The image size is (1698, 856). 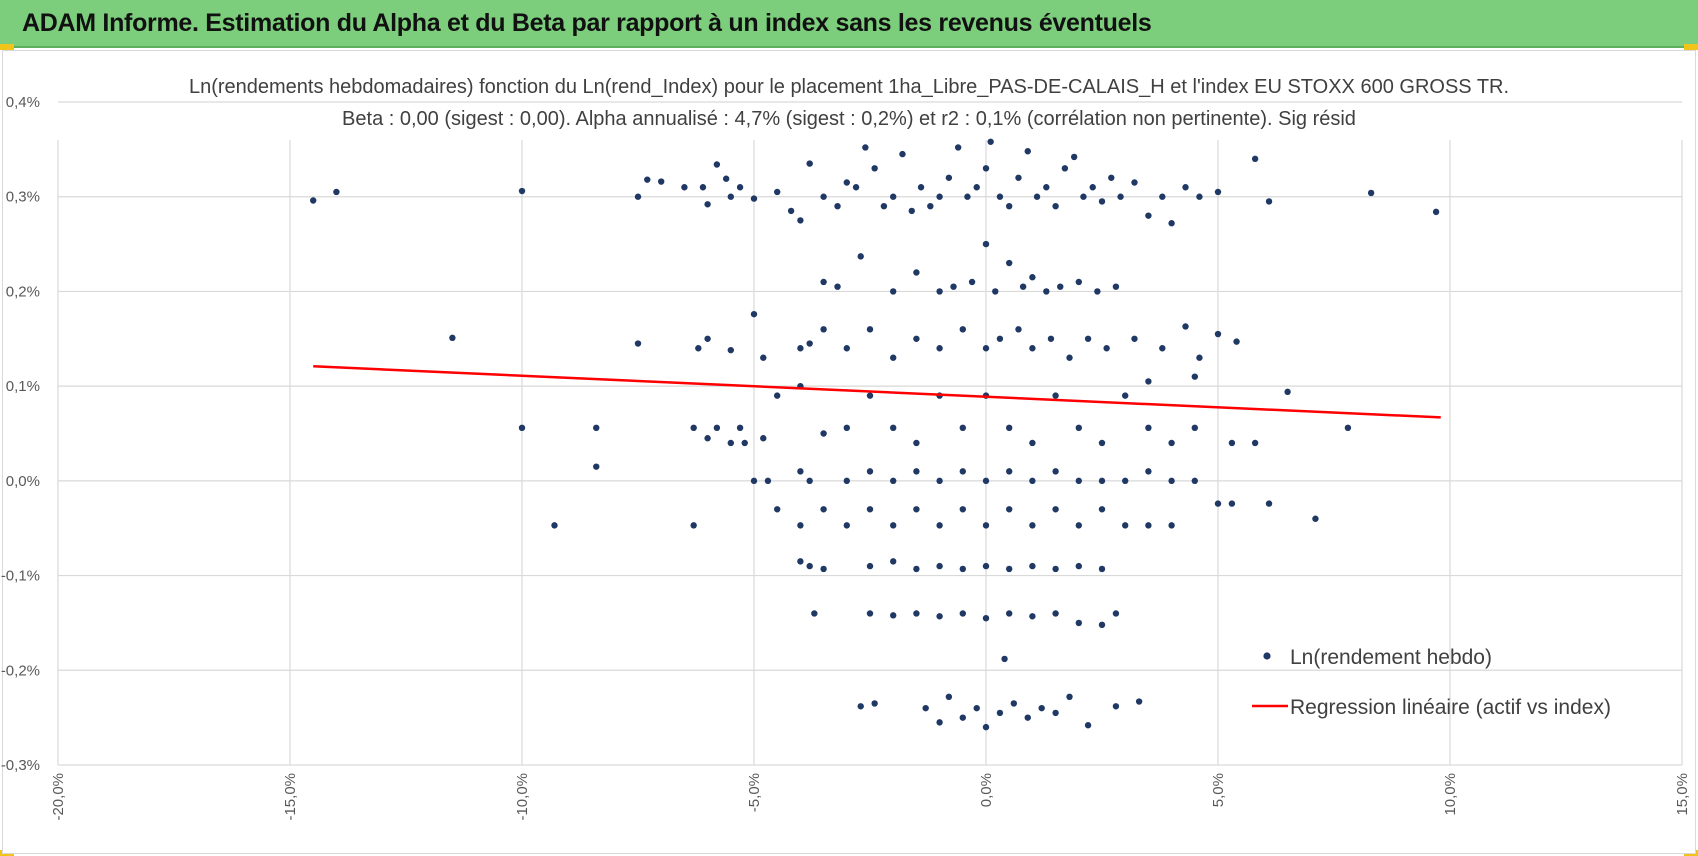 What do you see at coordinates (23, 291) in the screenshot?
I see `y-tick-label: 0,2%` at bounding box center [23, 291].